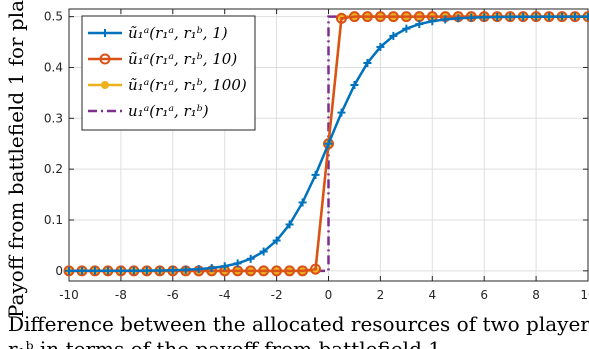 This screenshot has height=349, width=589. Describe the element at coordinates (187, 85) in the screenshot. I see `legend-label: ũ₁ᵃ(r₁ᵃ, r₁ᵇ, 100)` at that location.